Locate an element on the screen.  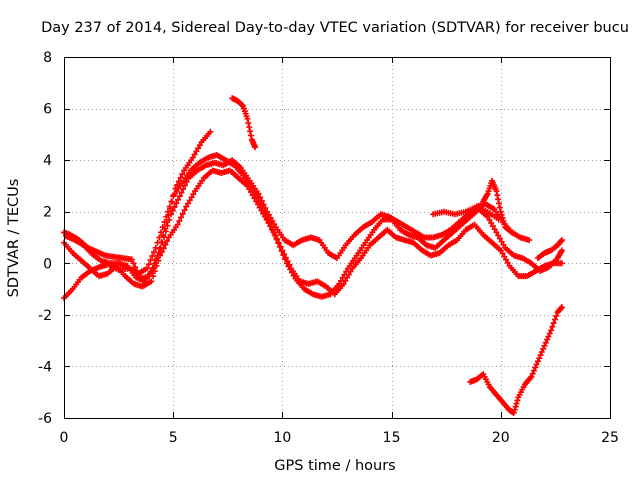
x-tick-label: 10 is located at coordinates (282, 438).